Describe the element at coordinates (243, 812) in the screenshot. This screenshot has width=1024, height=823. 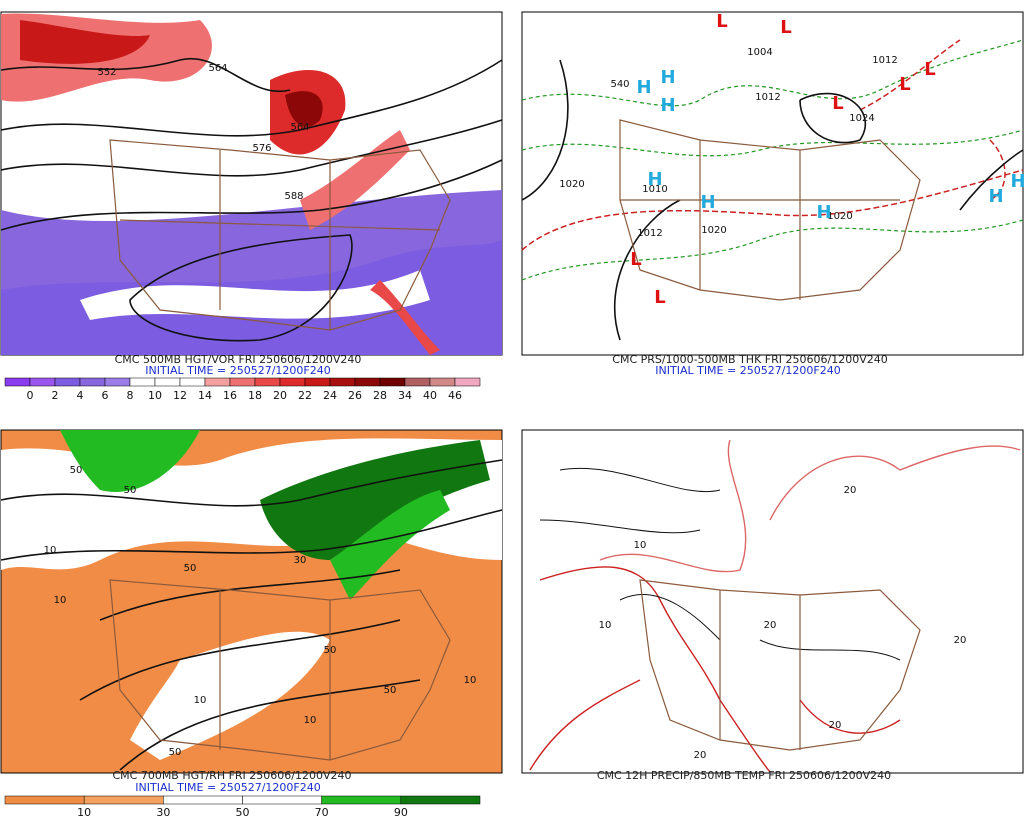
I see `colorbar-label: 50` at that location.